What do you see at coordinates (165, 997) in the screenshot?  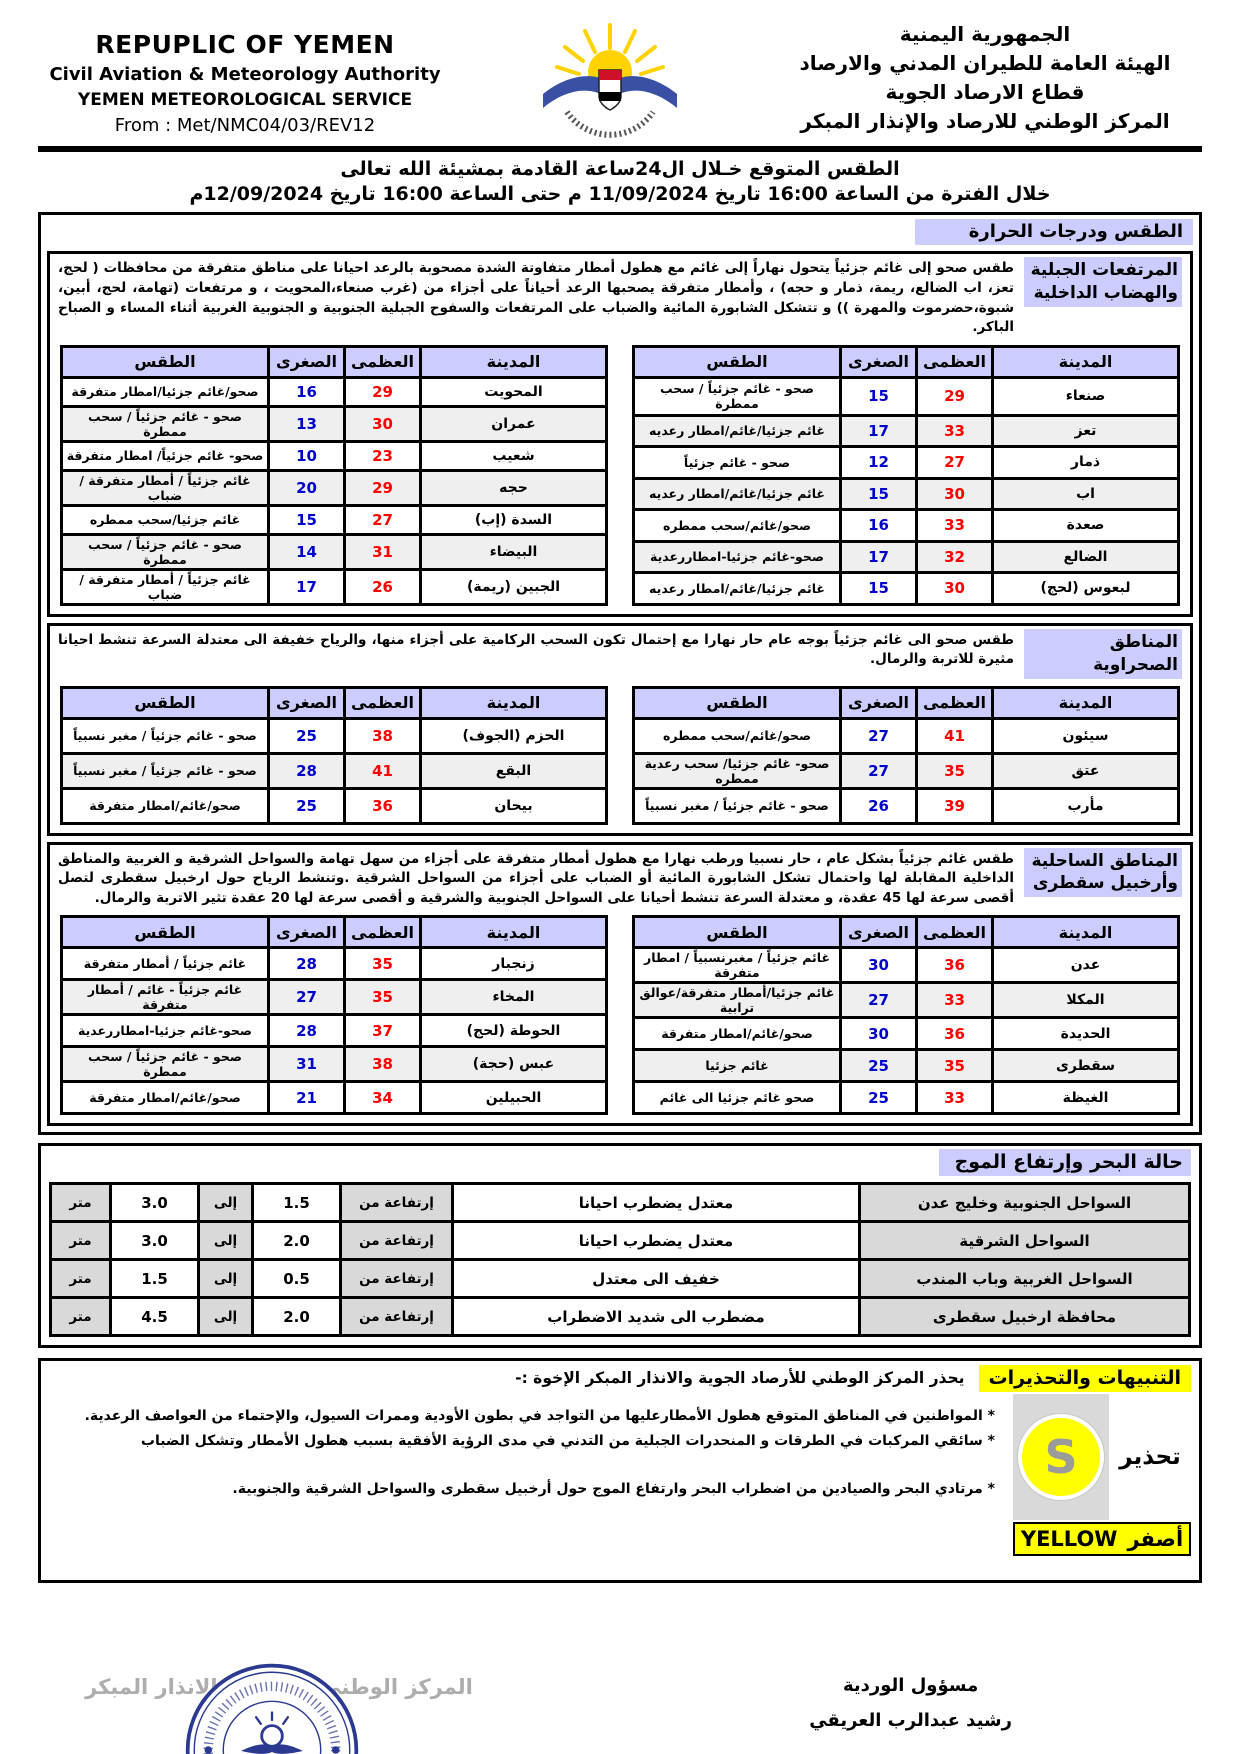 I see `weather-desc: غائم جزئياً - غائم / أمطار متفرقة` at bounding box center [165, 997].